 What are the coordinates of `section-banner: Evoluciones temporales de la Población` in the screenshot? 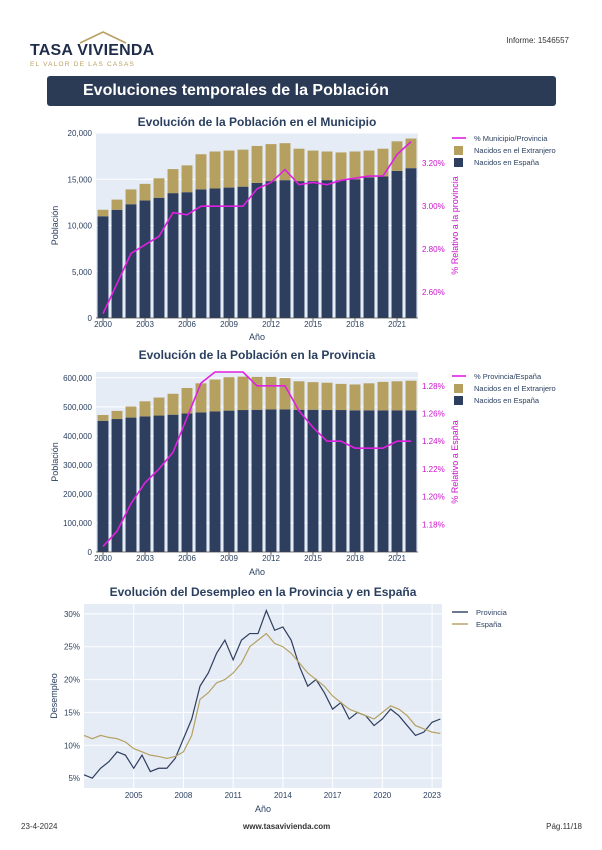 It's located at (301, 91).